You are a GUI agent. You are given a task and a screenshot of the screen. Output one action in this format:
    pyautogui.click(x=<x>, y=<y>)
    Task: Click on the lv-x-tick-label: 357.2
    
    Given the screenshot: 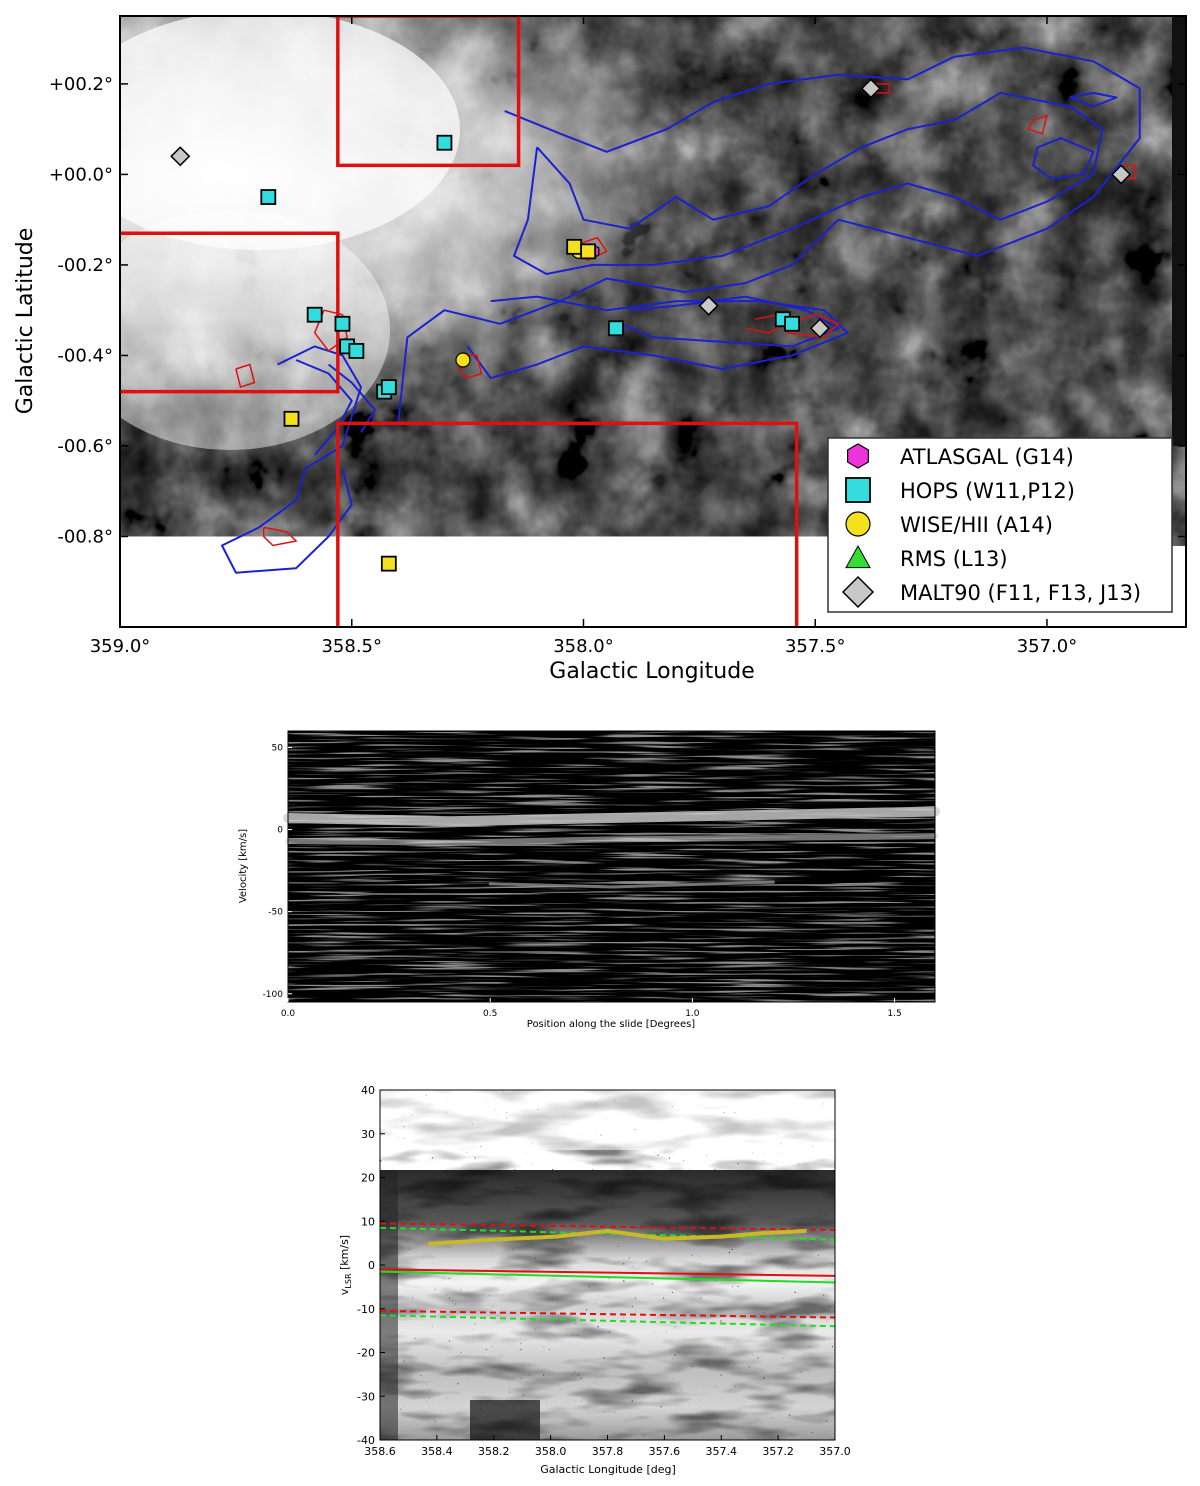 What is the action you would take?
    pyautogui.click(x=778, y=1451)
    